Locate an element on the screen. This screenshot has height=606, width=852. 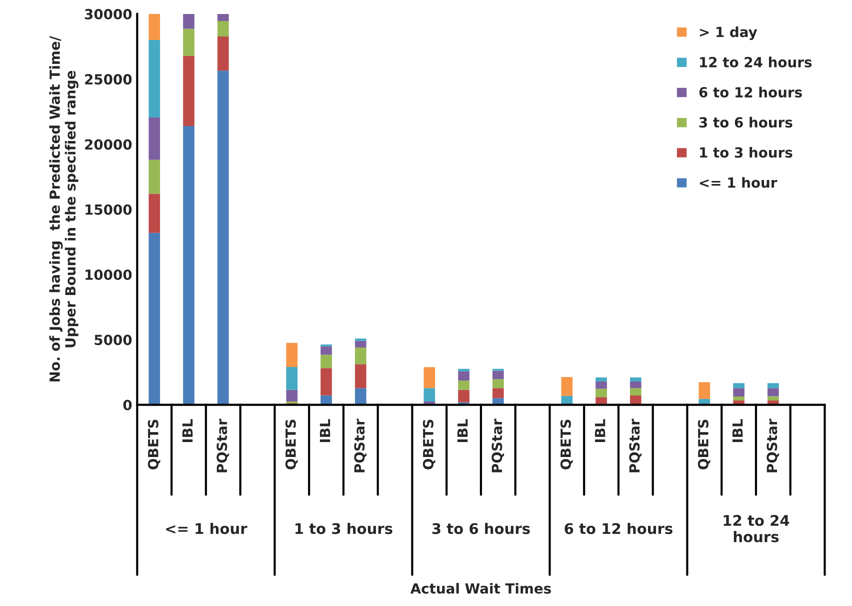
legend-label: 12 to 24 hours is located at coordinates (756, 62).